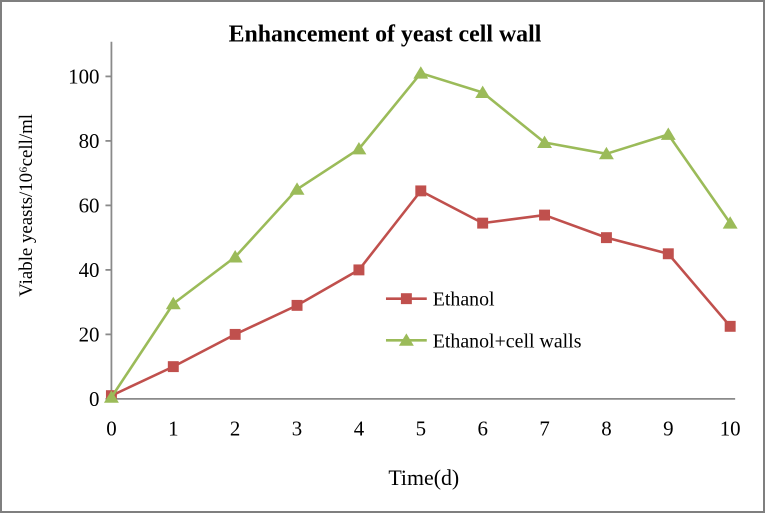 This screenshot has width=765, height=513. What do you see at coordinates (385, 35) in the screenshot?
I see `chart-title: Enhancement of yeast cell wall` at bounding box center [385, 35].